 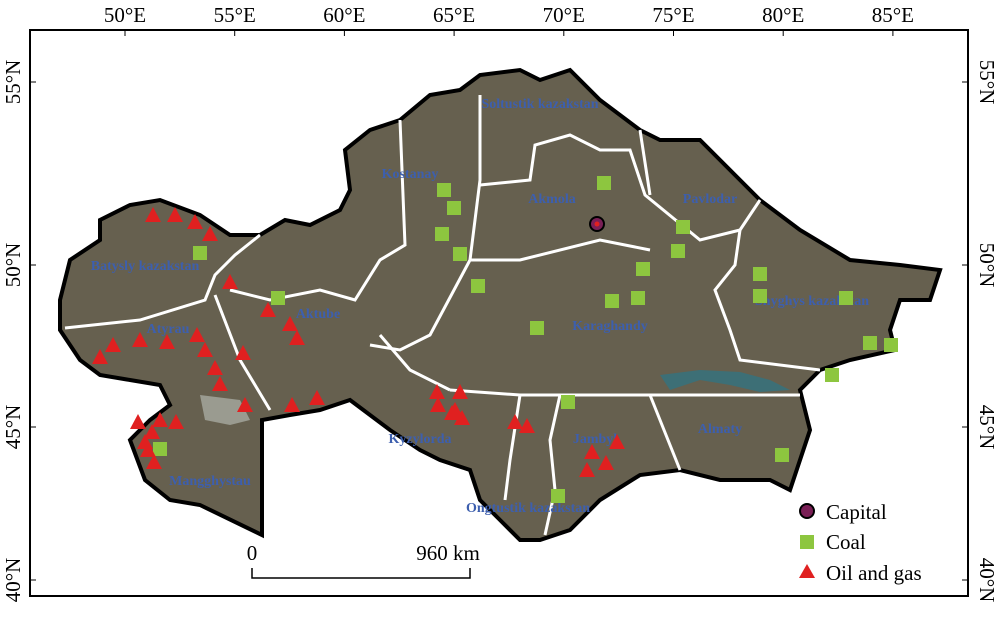 What do you see at coordinates (551, 199) in the screenshot?
I see `region-label: Akmola` at bounding box center [551, 199].